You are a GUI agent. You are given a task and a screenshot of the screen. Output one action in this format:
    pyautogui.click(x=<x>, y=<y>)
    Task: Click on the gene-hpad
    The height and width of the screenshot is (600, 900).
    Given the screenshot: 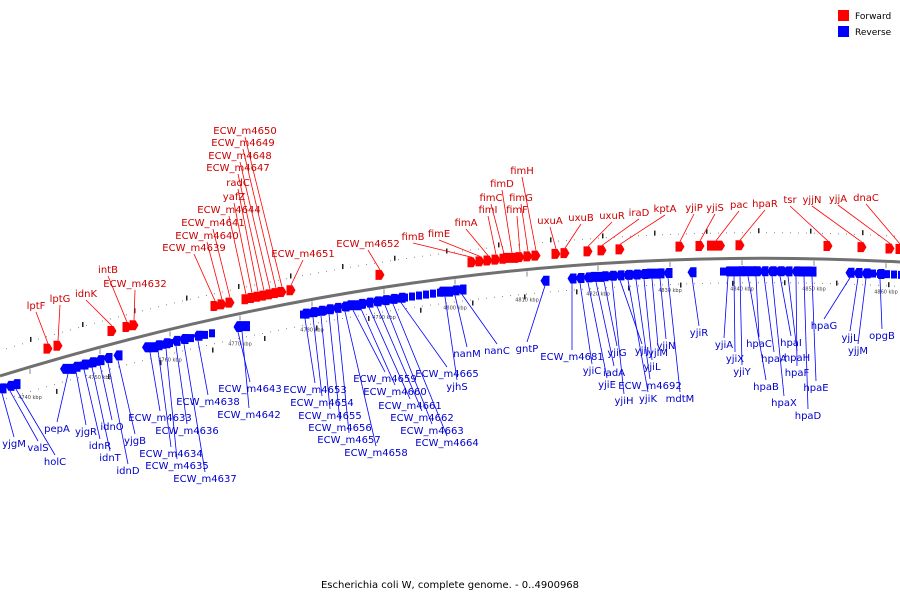 What is the action you would take?
    pyautogui.click(x=804, y=271)
    